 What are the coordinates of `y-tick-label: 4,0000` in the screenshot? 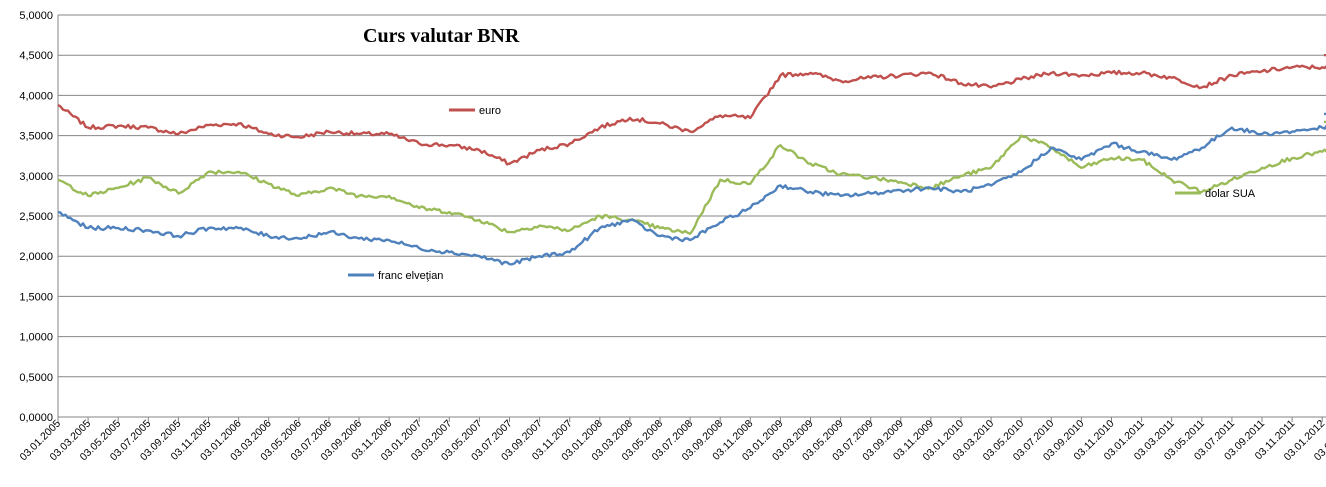 It's located at (36, 96).